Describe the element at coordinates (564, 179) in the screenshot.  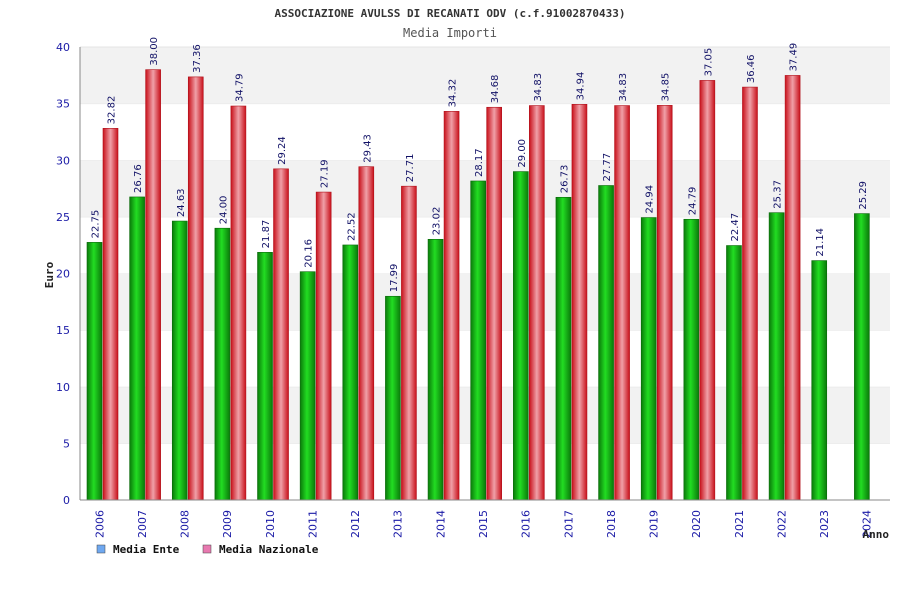
I see `data-label: 26.73` at that location.